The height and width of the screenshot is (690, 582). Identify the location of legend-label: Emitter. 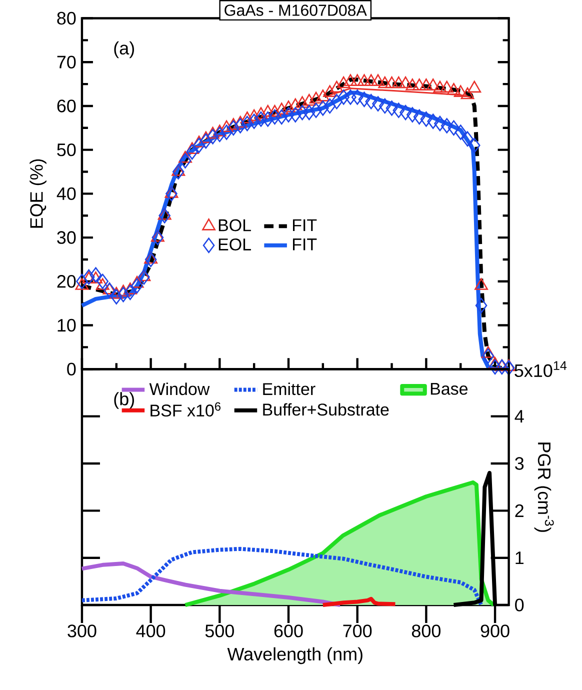
(289, 389).